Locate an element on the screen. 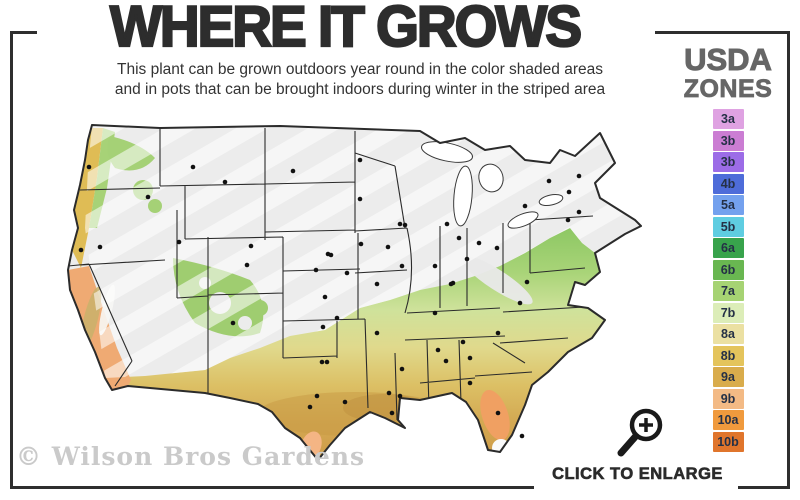 The height and width of the screenshot is (500, 800). page-title: WHERE IT GROWS is located at coordinates (346, 29).